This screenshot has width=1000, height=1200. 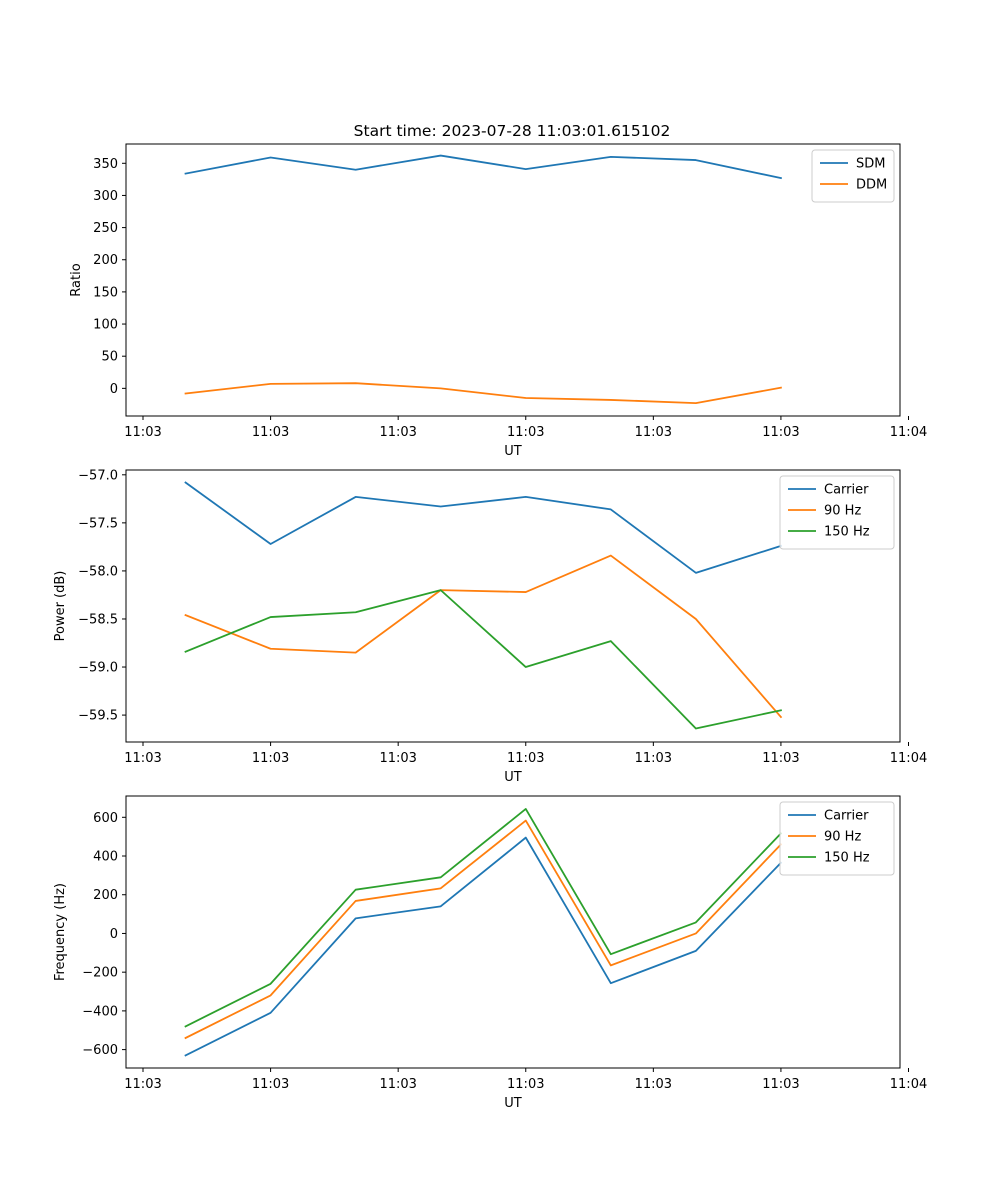 I want to click on chart3-y-tick-label: −200, so click(x=100, y=973).